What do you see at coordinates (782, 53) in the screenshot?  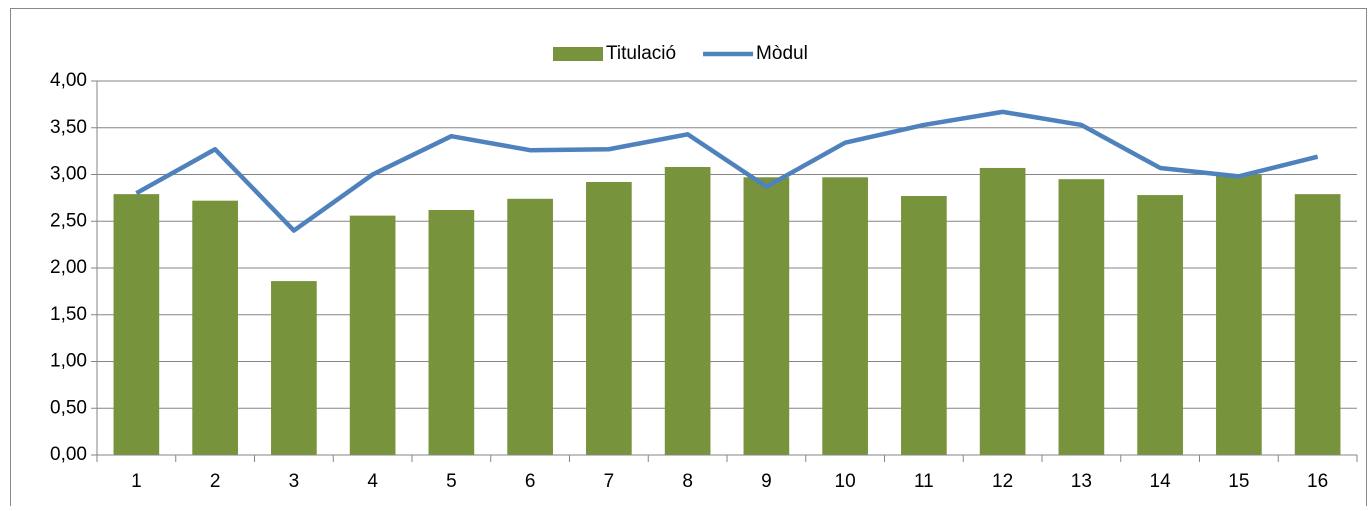 I see `legend-label: Mòdul` at bounding box center [782, 53].